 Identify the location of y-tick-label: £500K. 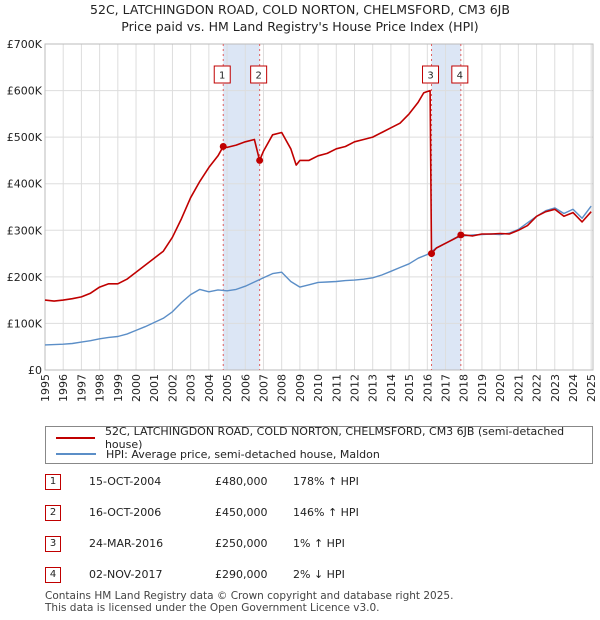
(25, 137).